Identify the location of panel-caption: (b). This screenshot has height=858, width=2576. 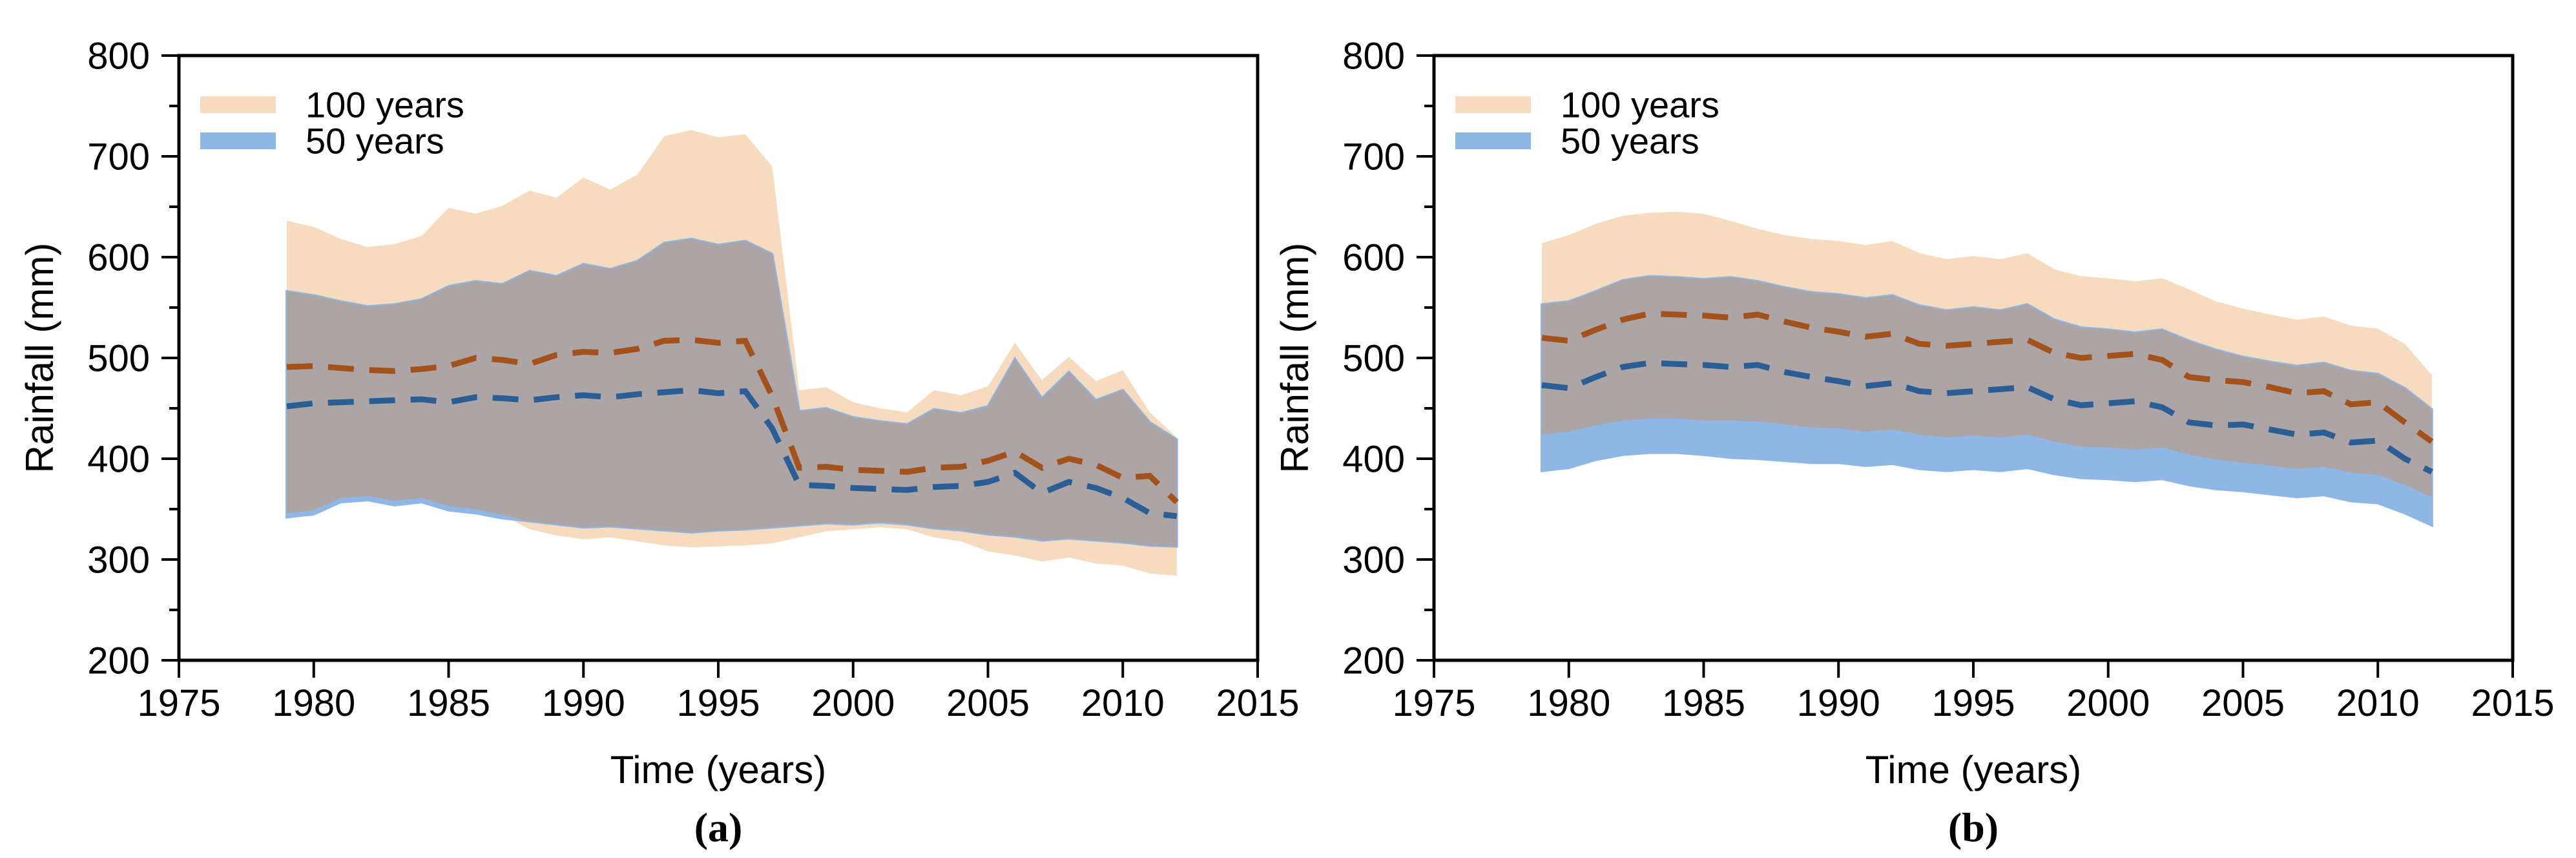
(1973, 827).